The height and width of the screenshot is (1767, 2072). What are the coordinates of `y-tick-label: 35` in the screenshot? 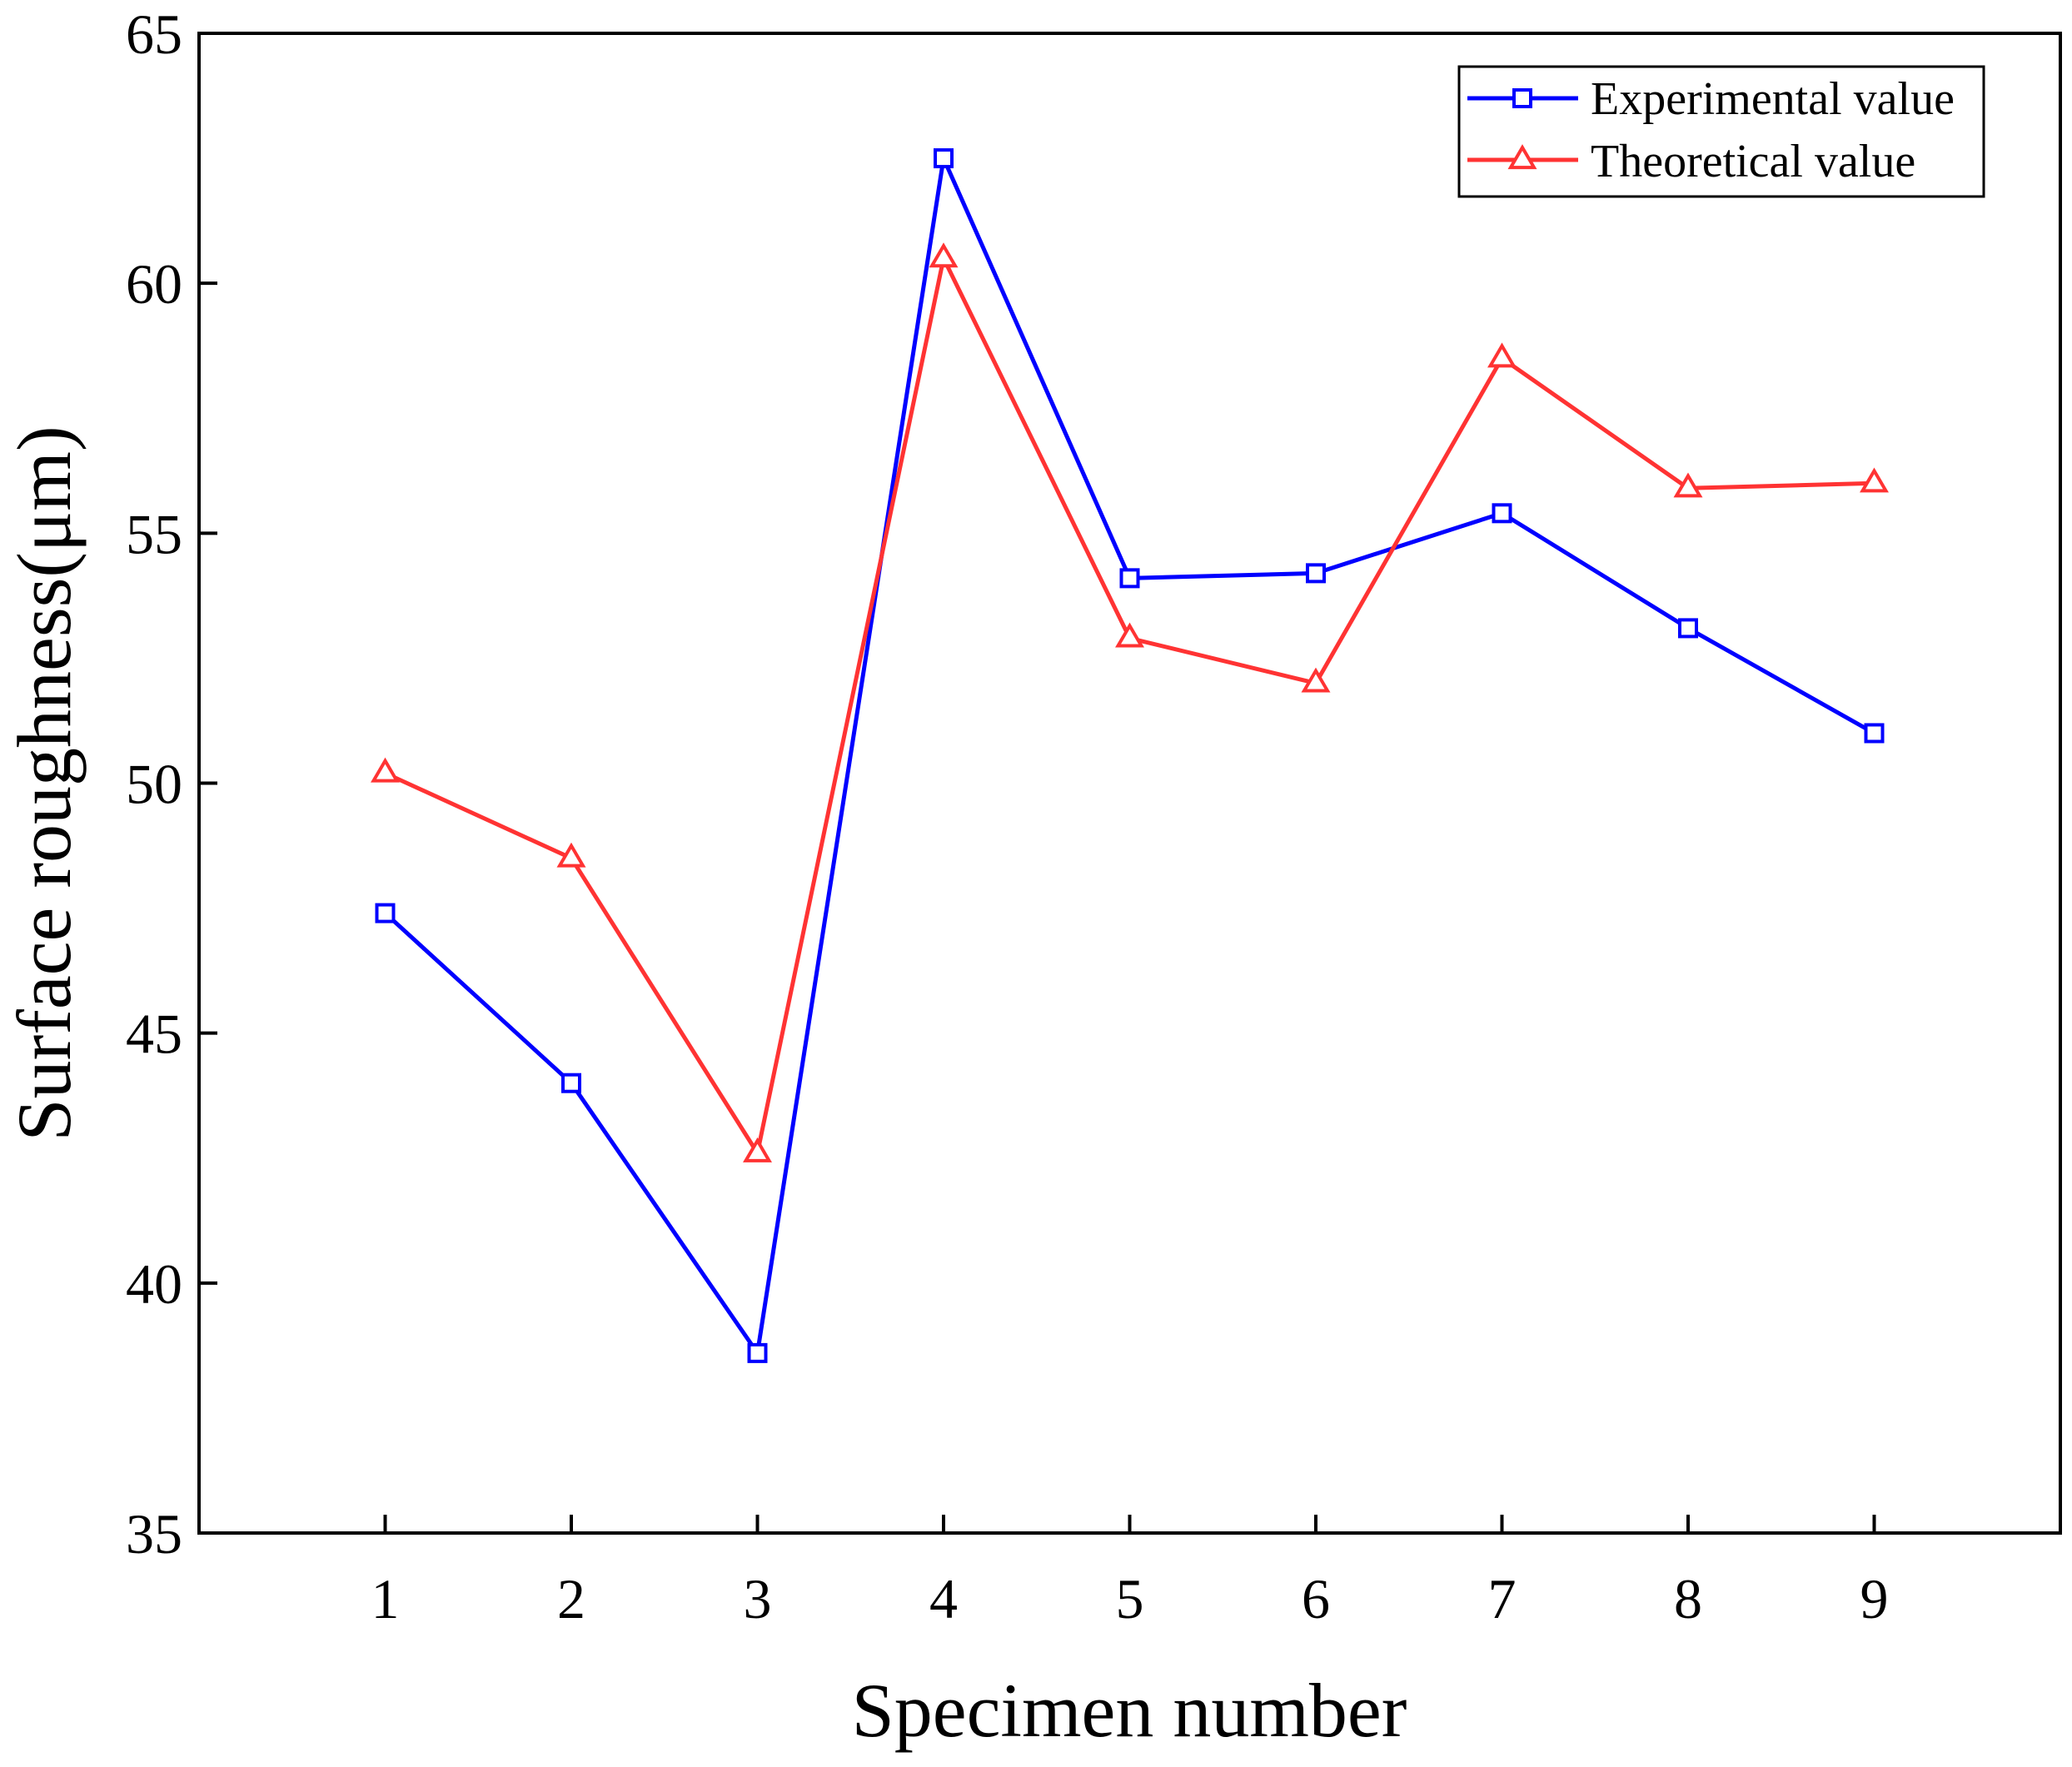 It's located at (154, 1533).